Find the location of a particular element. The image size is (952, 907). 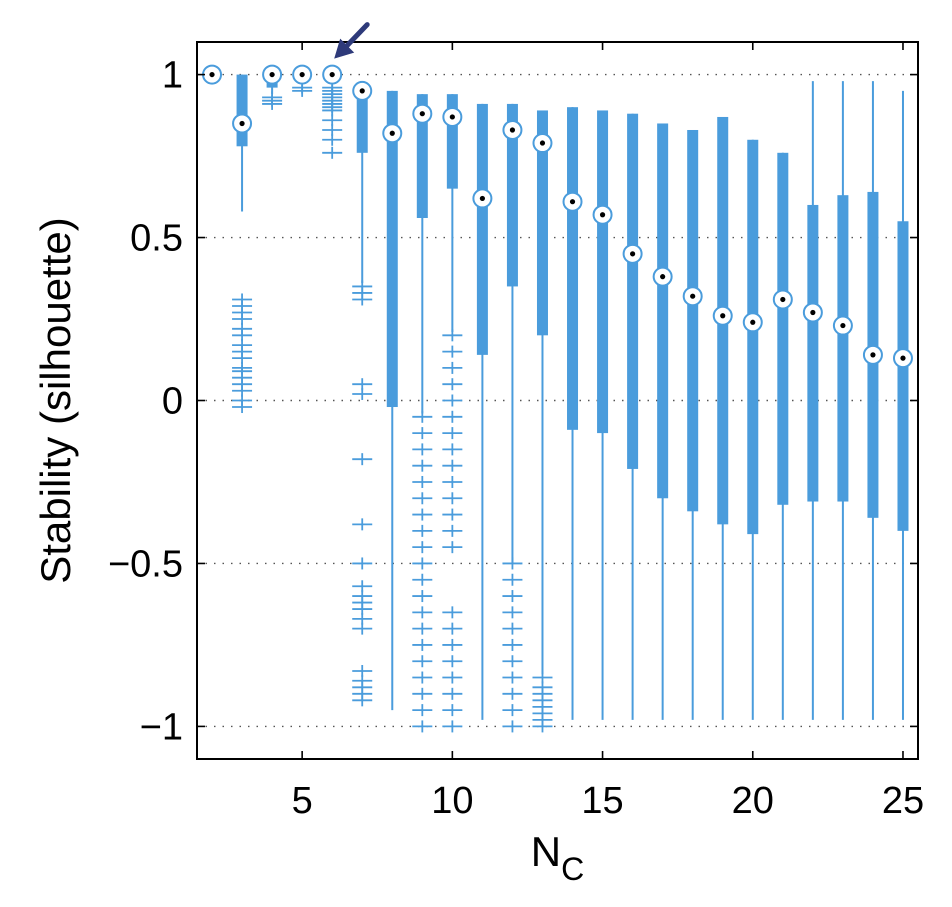

y-tick-label: 0.5 is located at coordinates (156, 239).